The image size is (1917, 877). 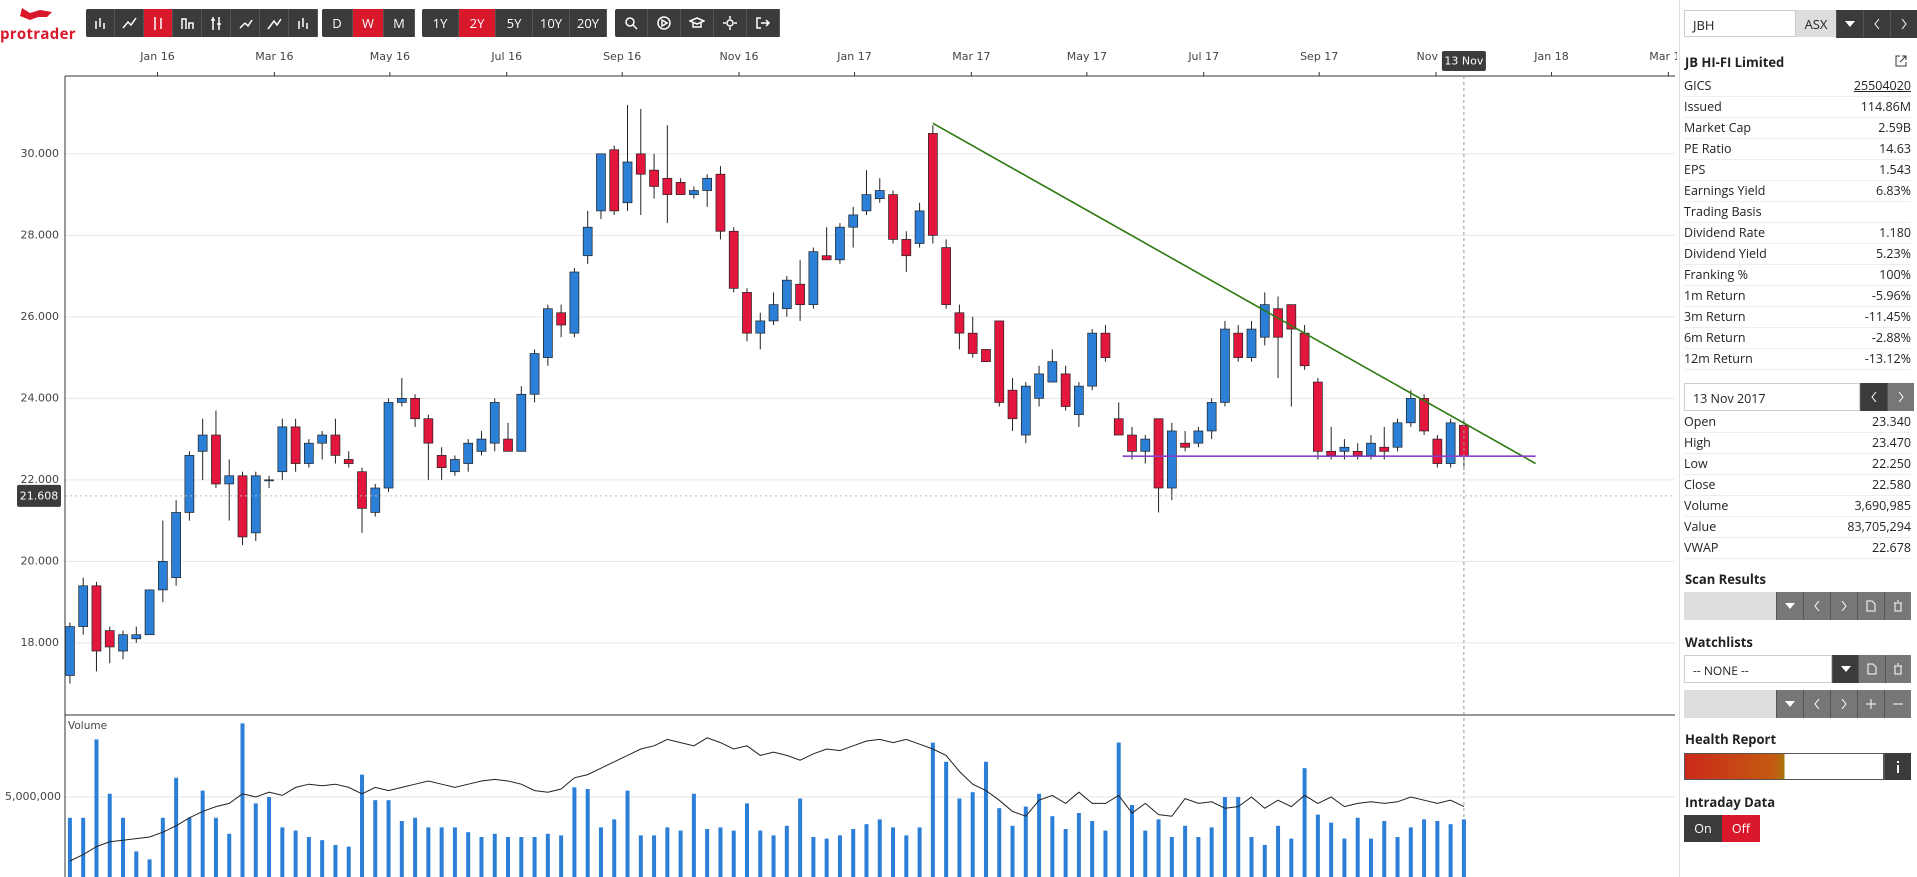 What do you see at coordinates (1900, 397) in the screenshot?
I see `next-date` at bounding box center [1900, 397].